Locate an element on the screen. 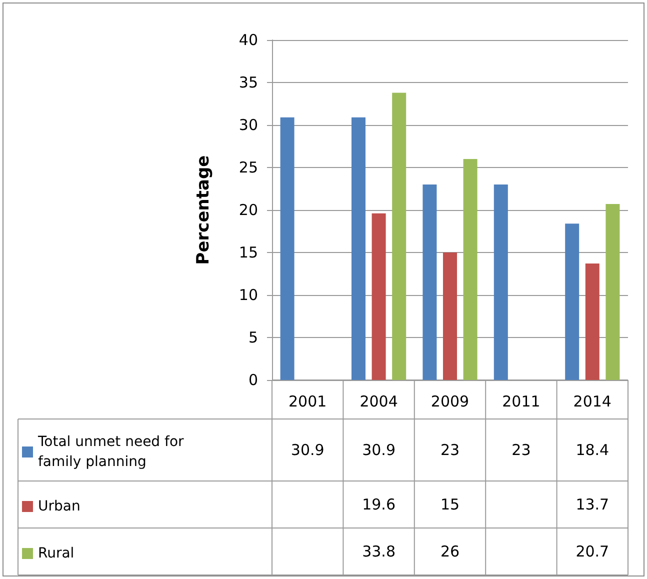 The image size is (647, 579). x-tick-label: 2014 is located at coordinates (592, 401).